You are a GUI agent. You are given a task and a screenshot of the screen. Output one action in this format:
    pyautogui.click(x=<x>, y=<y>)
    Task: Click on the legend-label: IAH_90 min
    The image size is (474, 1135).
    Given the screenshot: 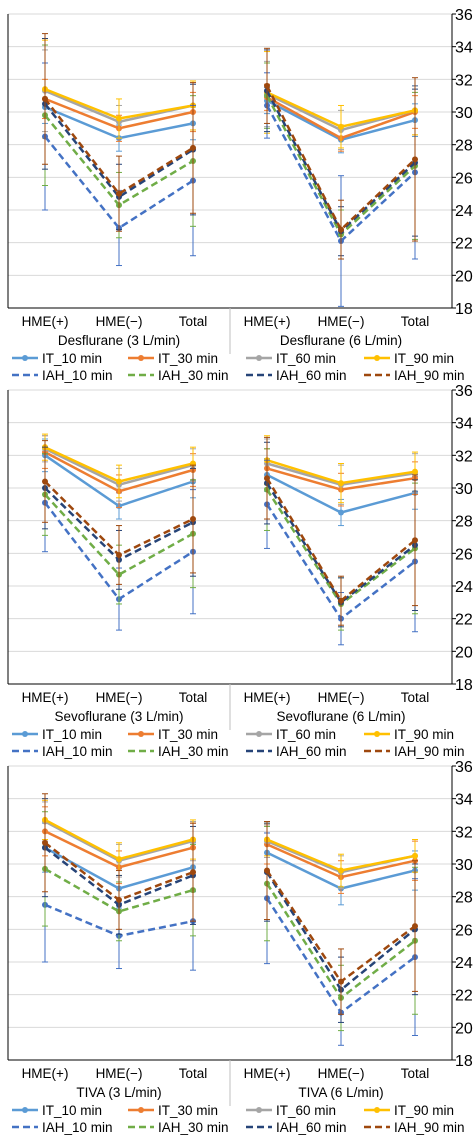 What is the action you would take?
    pyautogui.click(x=429, y=375)
    